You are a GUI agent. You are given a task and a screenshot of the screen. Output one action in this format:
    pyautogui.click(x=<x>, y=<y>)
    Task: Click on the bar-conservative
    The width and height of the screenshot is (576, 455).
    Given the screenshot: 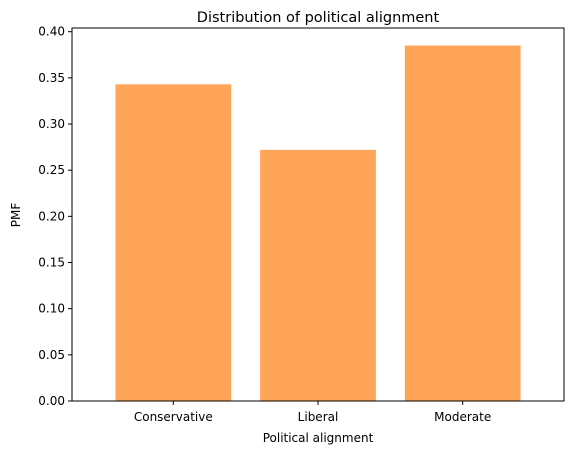 What is the action you would take?
    pyautogui.click(x=173, y=242)
    